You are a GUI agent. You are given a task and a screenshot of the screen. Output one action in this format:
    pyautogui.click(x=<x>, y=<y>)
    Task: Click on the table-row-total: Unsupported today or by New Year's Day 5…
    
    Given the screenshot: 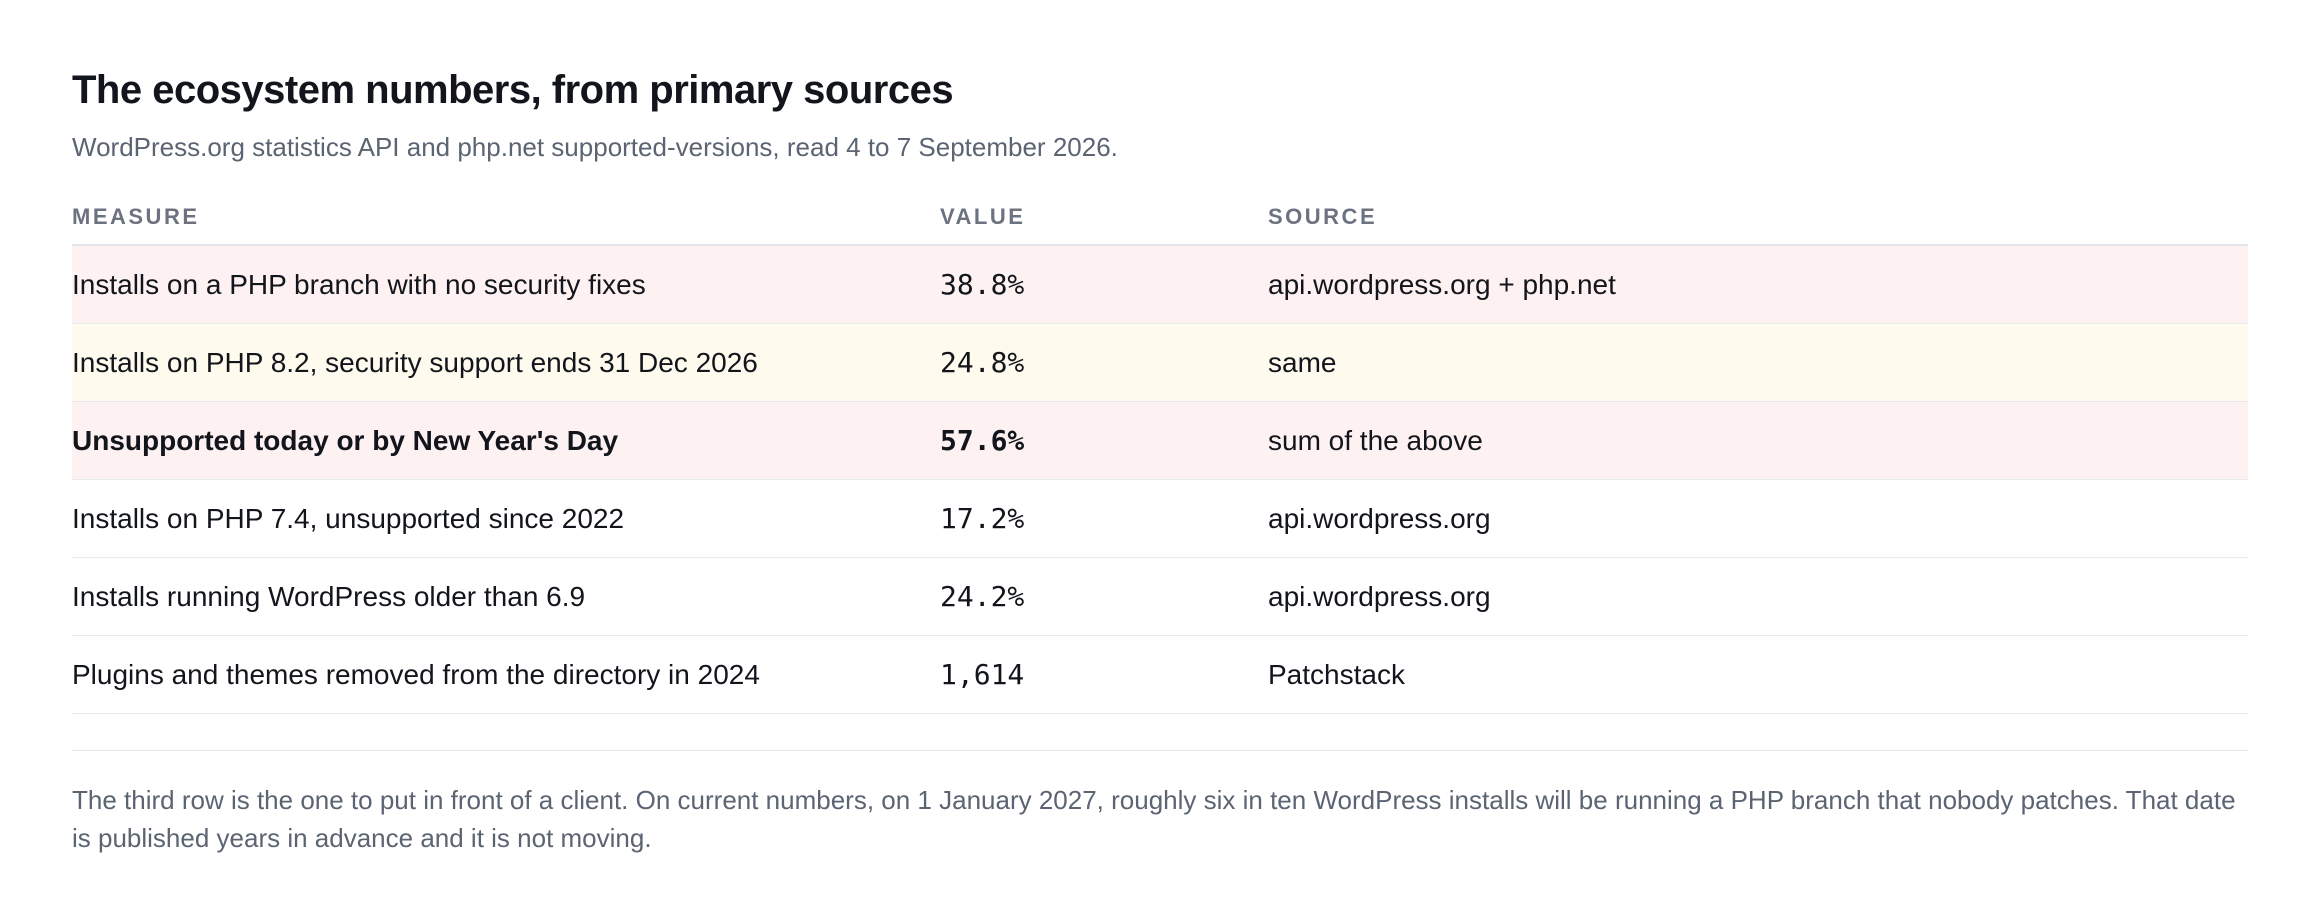 What is the action you would take?
    pyautogui.click(x=1160, y=440)
    